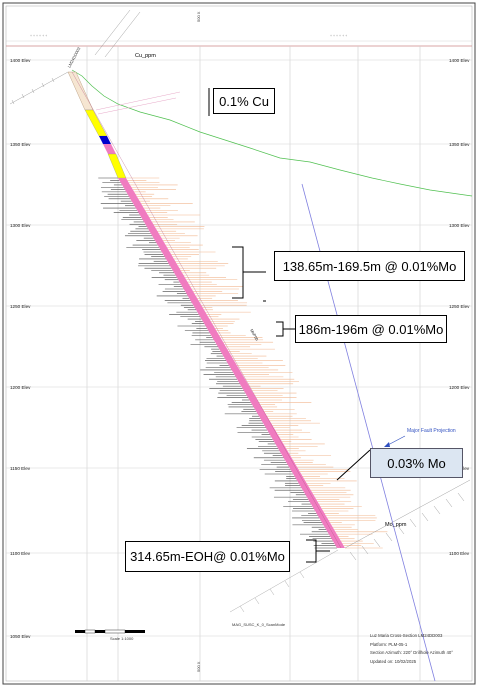 The image size is (478, 687). Describe the element at coordinates (110, 635) in the screenshot. I see `scale-bar: Scale 1:1000` at that location.